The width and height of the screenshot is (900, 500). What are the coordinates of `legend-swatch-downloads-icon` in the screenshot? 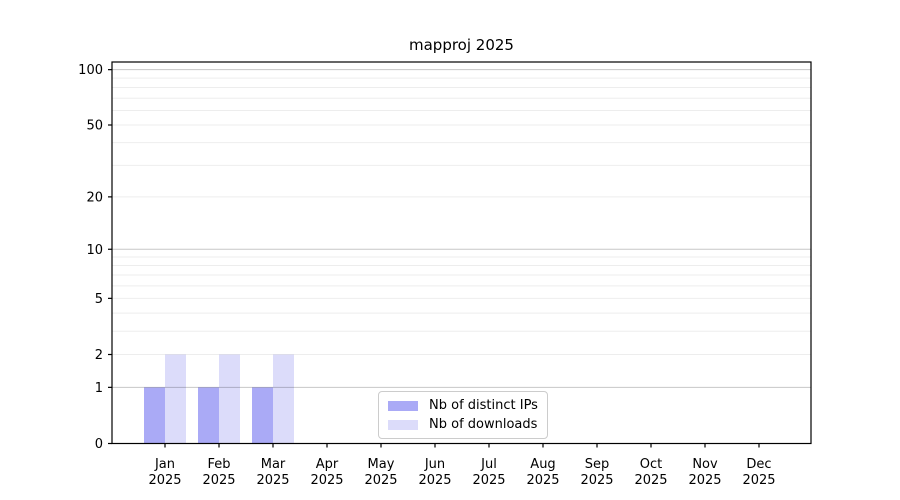 It's located at (403, 424).